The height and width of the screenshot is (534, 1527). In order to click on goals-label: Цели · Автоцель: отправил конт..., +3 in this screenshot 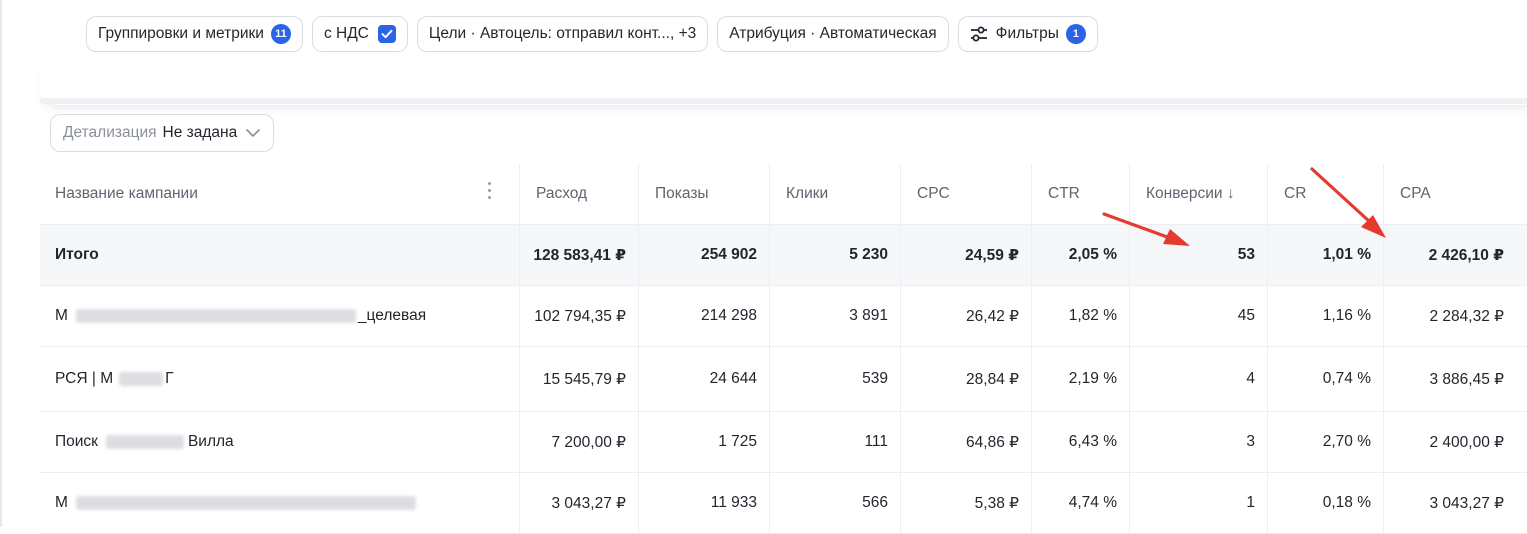, I will do `click(562, 33)`.